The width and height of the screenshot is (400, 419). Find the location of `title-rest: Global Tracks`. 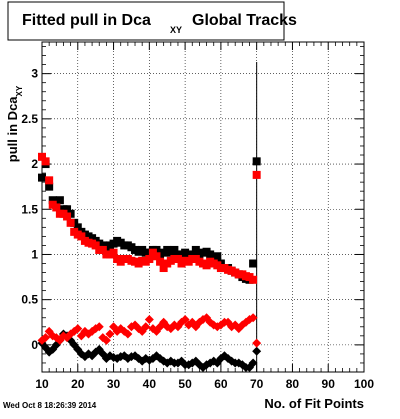

title-rest: Global Tracks is located at coordinates (244, 20).